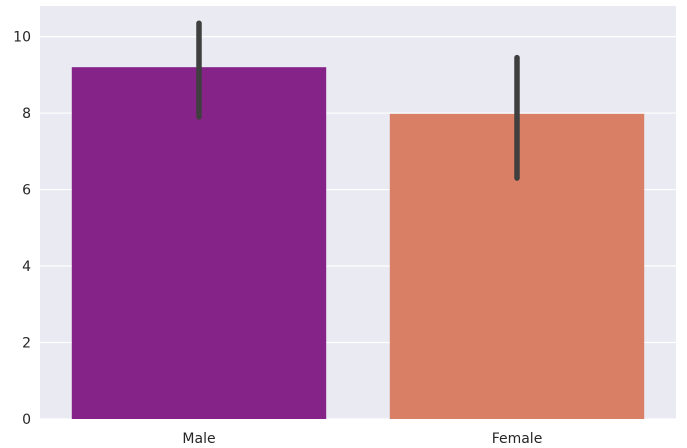 Image resolution: width=687 pixels, height=448 pixels. I want to click on y-axis-ticks: 0 2 4 6 8 10, so click(22, 229).